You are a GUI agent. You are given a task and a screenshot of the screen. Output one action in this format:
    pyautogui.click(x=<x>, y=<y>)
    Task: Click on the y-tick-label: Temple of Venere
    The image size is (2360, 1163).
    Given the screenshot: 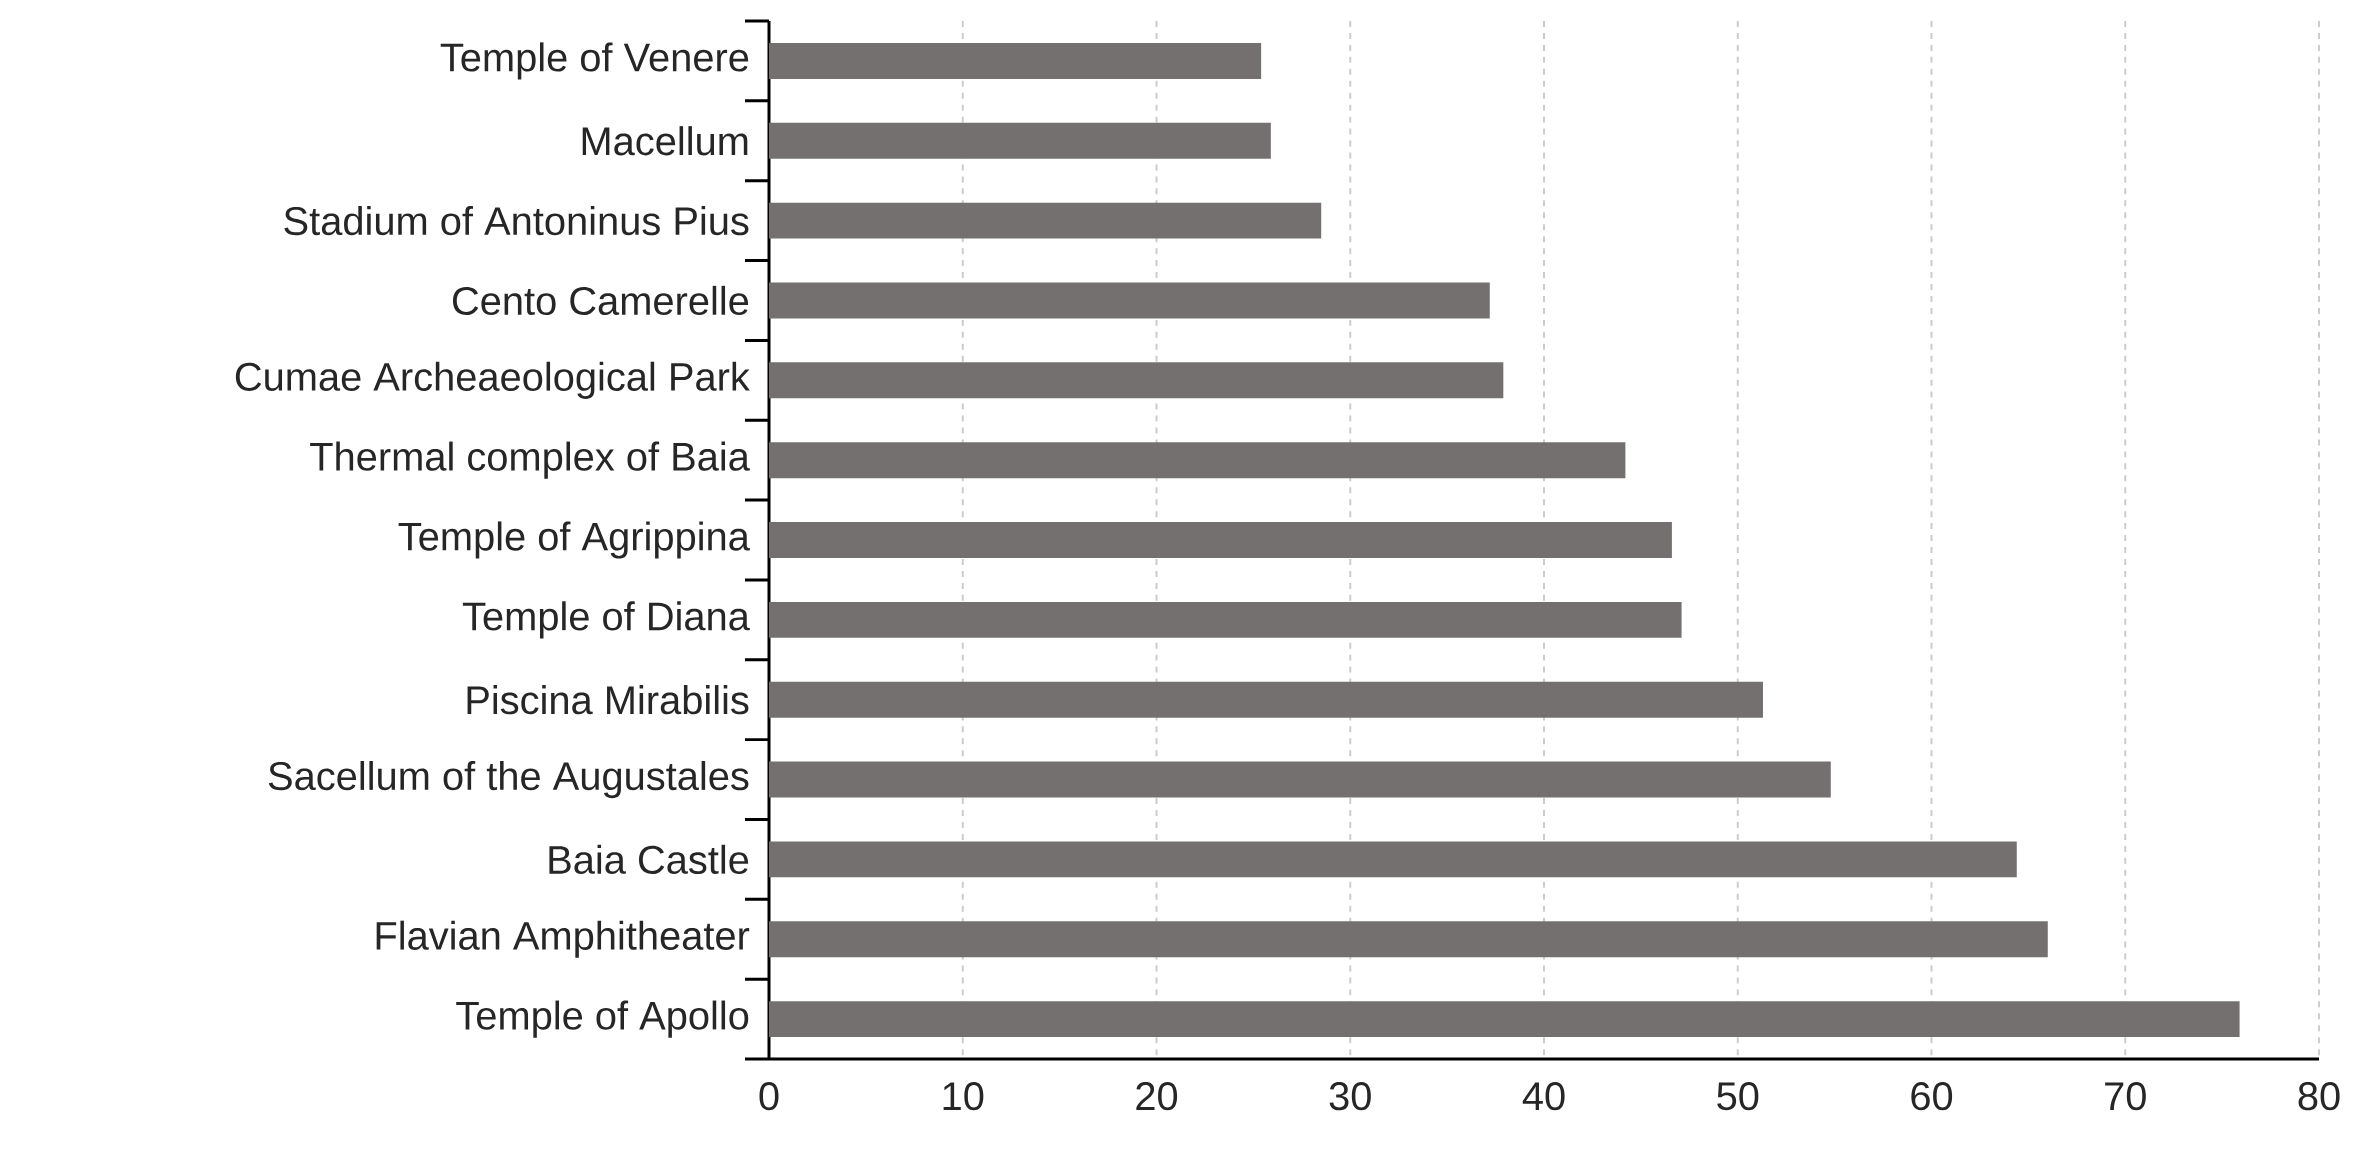 What is the action you would take?
    pyautogui.click(x=594, y=61)
    